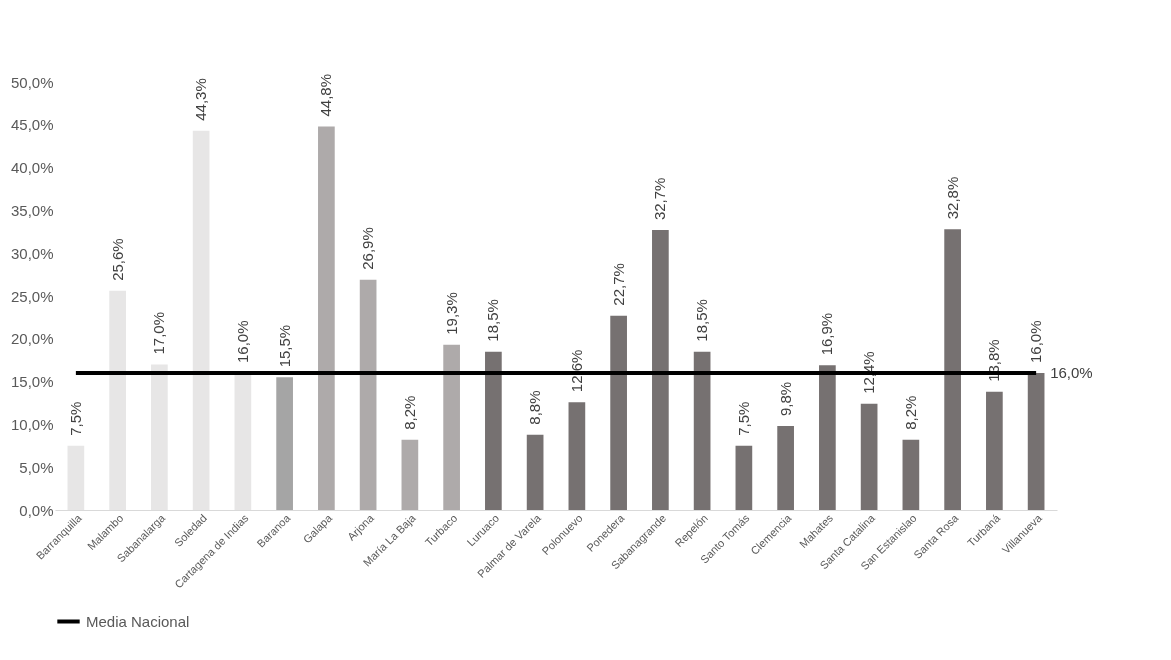 Image resolution: width=1171 pixels, height=660 pixels. What do you see at coordinates (451, 313) in the screenshot?
I see `data-label: 19,3%` at bounding box center [451, 313].